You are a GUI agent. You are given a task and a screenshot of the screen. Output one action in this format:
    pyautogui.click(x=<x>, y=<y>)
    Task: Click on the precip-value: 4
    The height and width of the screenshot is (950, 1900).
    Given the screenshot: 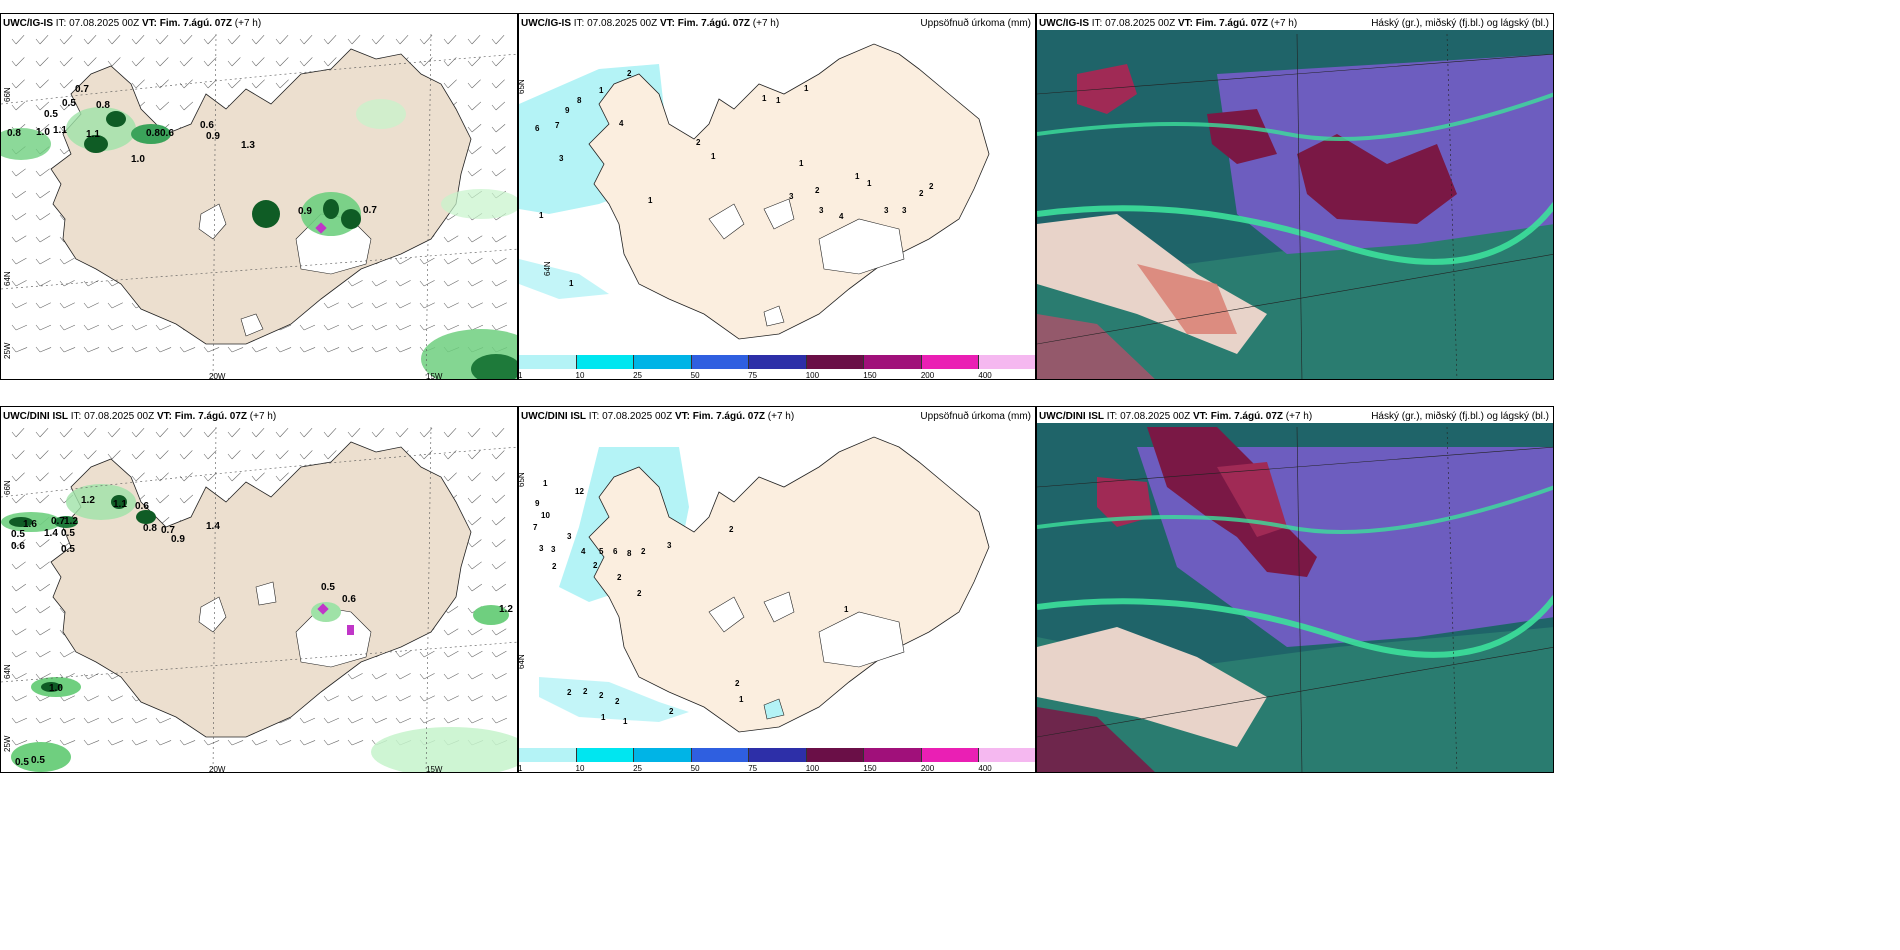 What is the action you would take?
    pyautogui.click(x=583, y=551)
    